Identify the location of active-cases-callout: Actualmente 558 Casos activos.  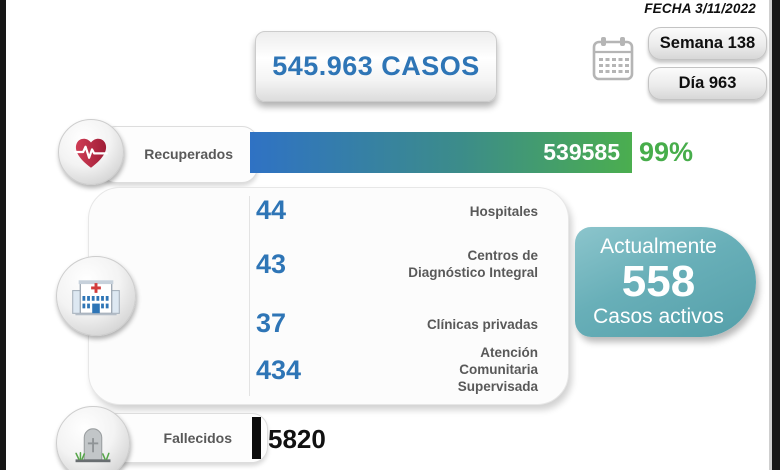
(665, 282).